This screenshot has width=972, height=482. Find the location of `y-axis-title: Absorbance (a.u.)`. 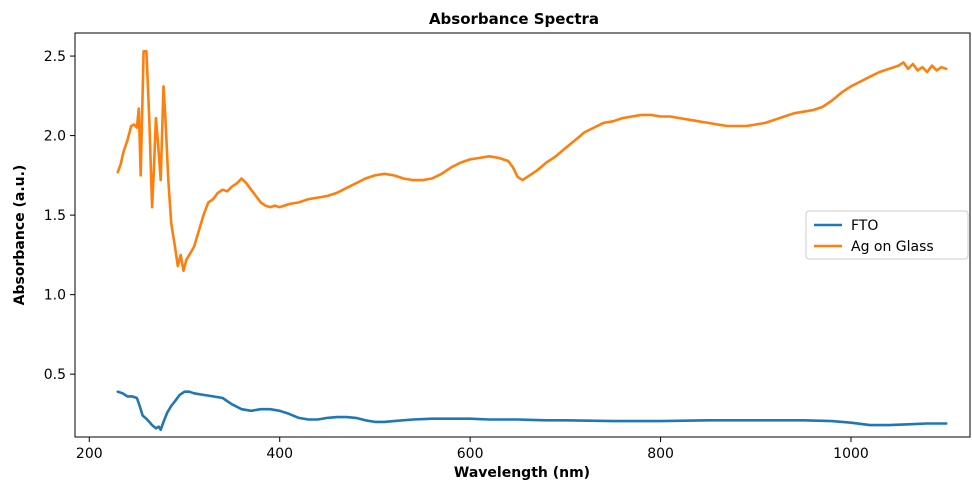

y-axis-title: Absorbance (a.u.) is located at coordinates (20, 235).